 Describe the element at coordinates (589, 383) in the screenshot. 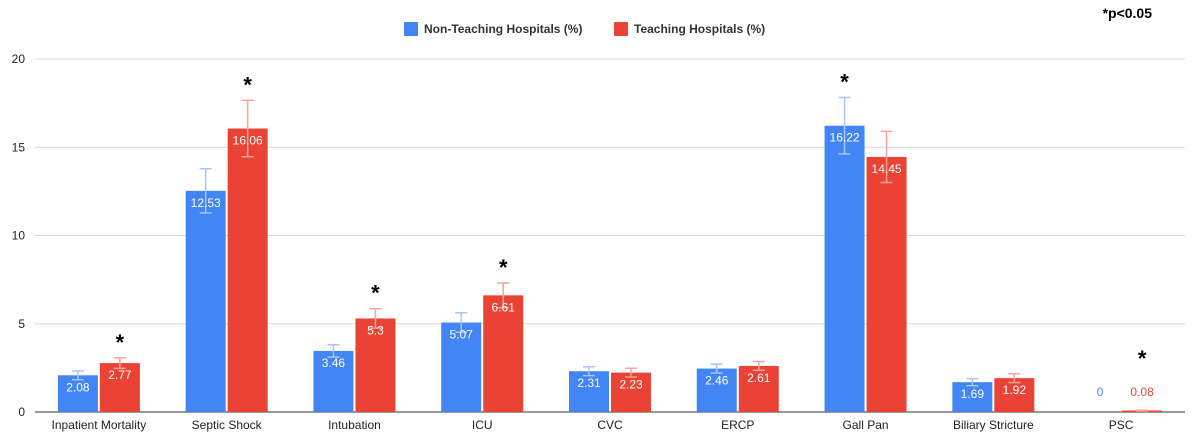

I see `data-label: 2.31` at that location.